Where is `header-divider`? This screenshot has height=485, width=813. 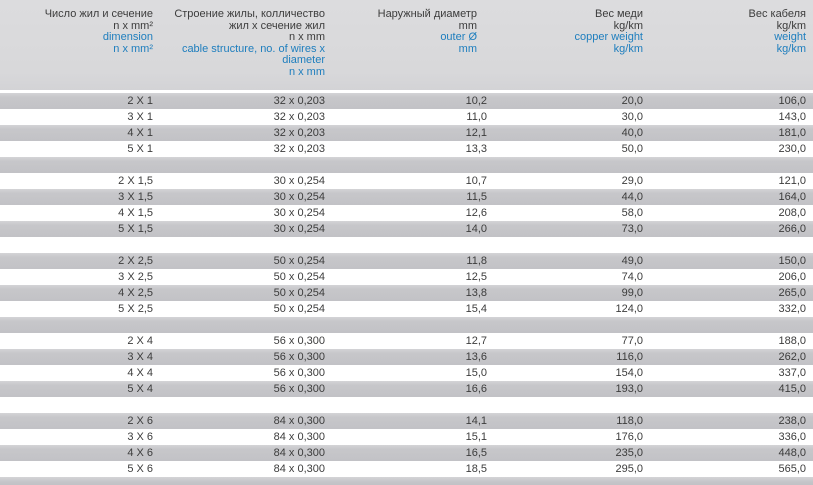
header-divider is located at coordinates (406, 91).